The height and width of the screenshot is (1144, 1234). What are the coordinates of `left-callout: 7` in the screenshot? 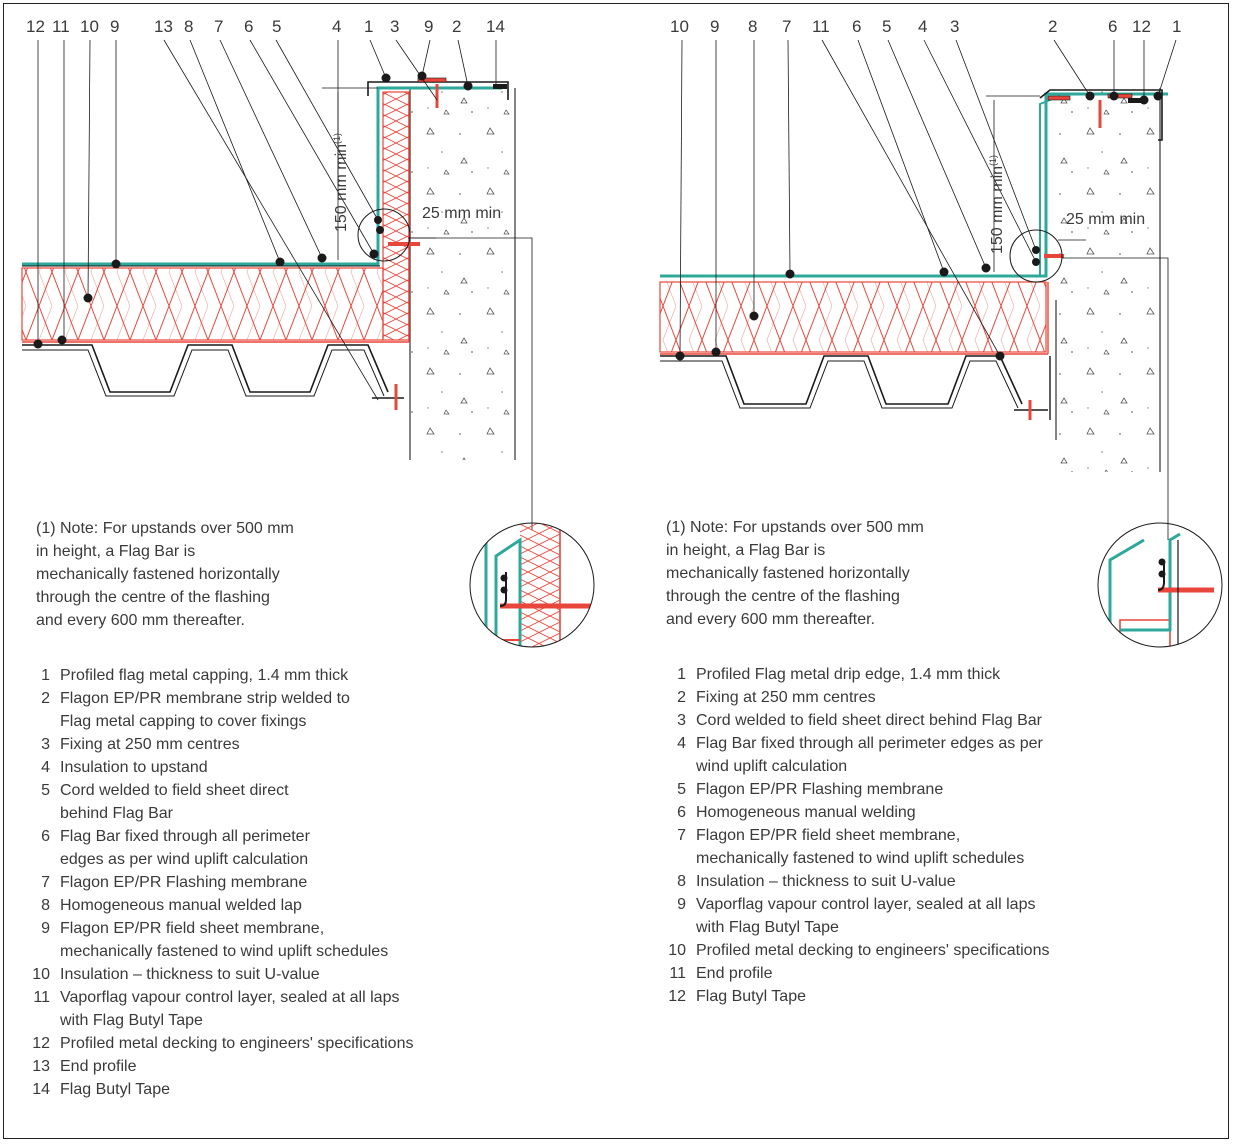 It's located at (218, 26).